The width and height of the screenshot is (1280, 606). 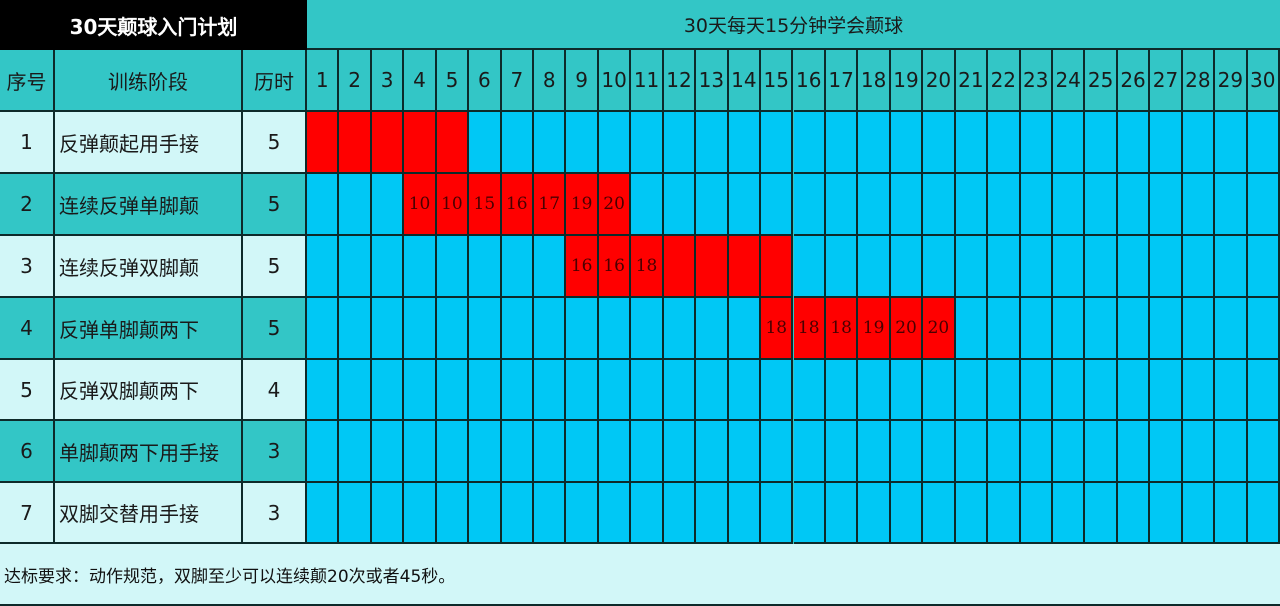 What do you see at coordinates (27, 143) in the screenshot?
I see `row-index: 1` at bounding box center [27, 143].